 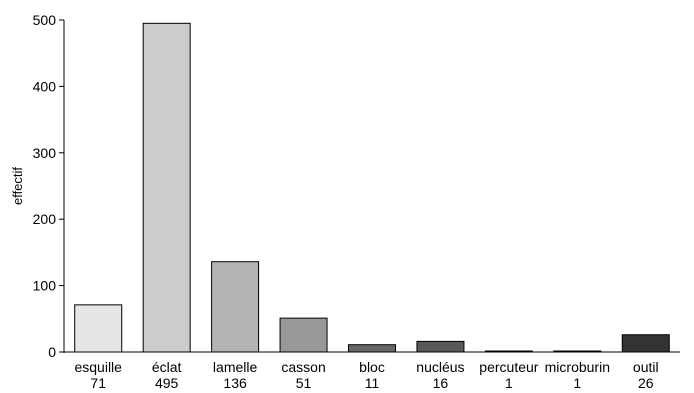 I want to click on y-tick-label: 300, so click(x=45, y=153).